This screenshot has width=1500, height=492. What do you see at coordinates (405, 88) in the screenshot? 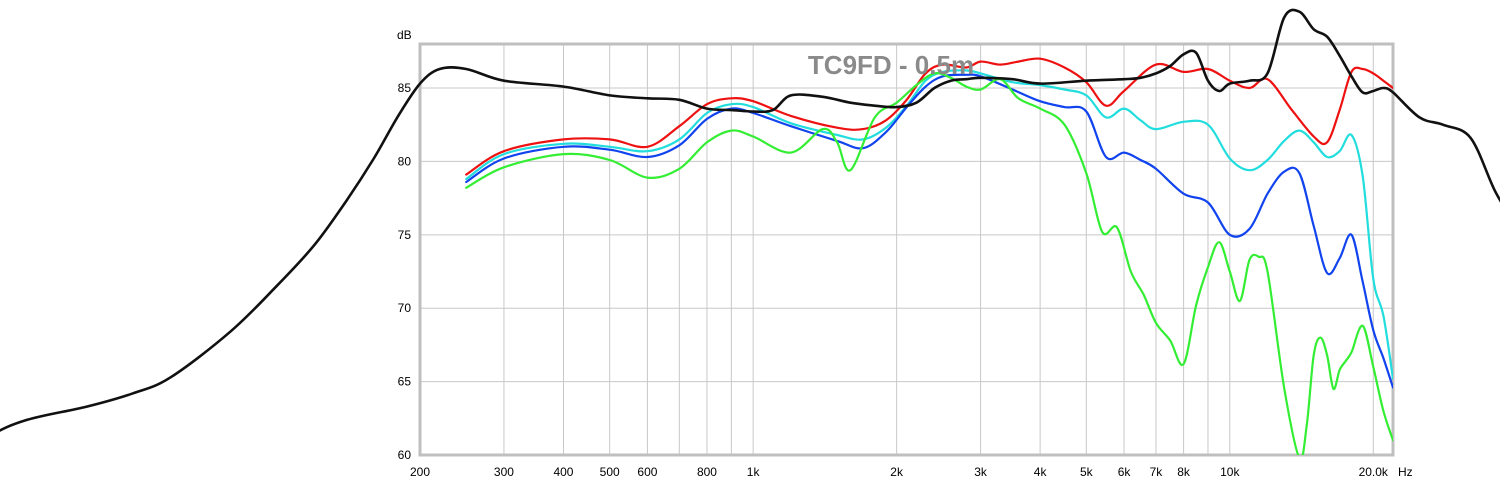
I see `y-tick-label: 85` at bounding box center [405, 88].